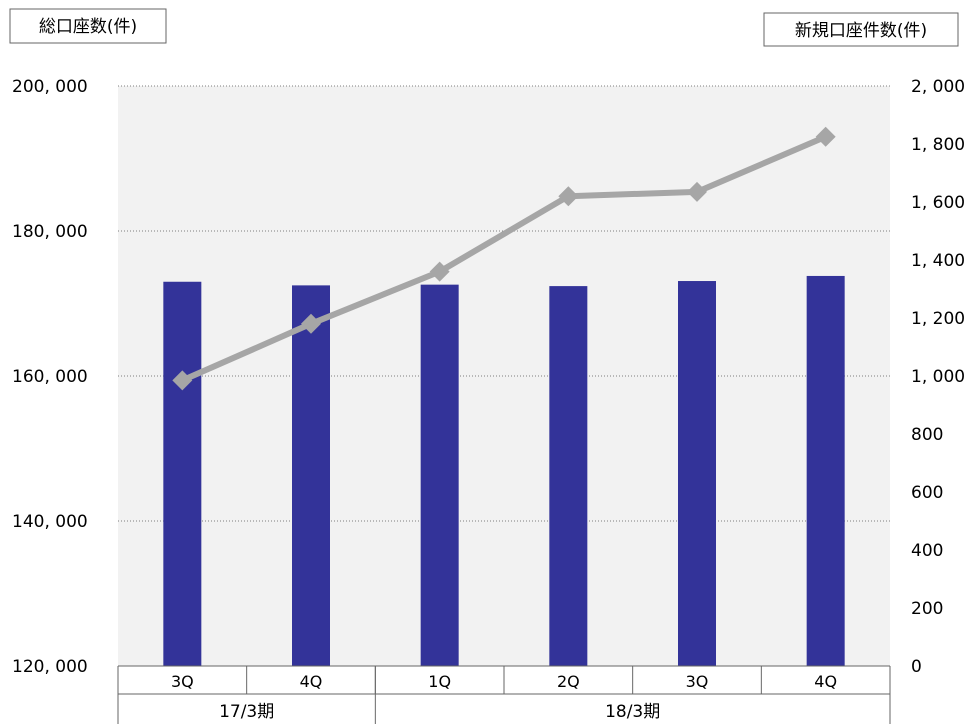  I want to click on group-label: 17/3期, so click(246, 712).